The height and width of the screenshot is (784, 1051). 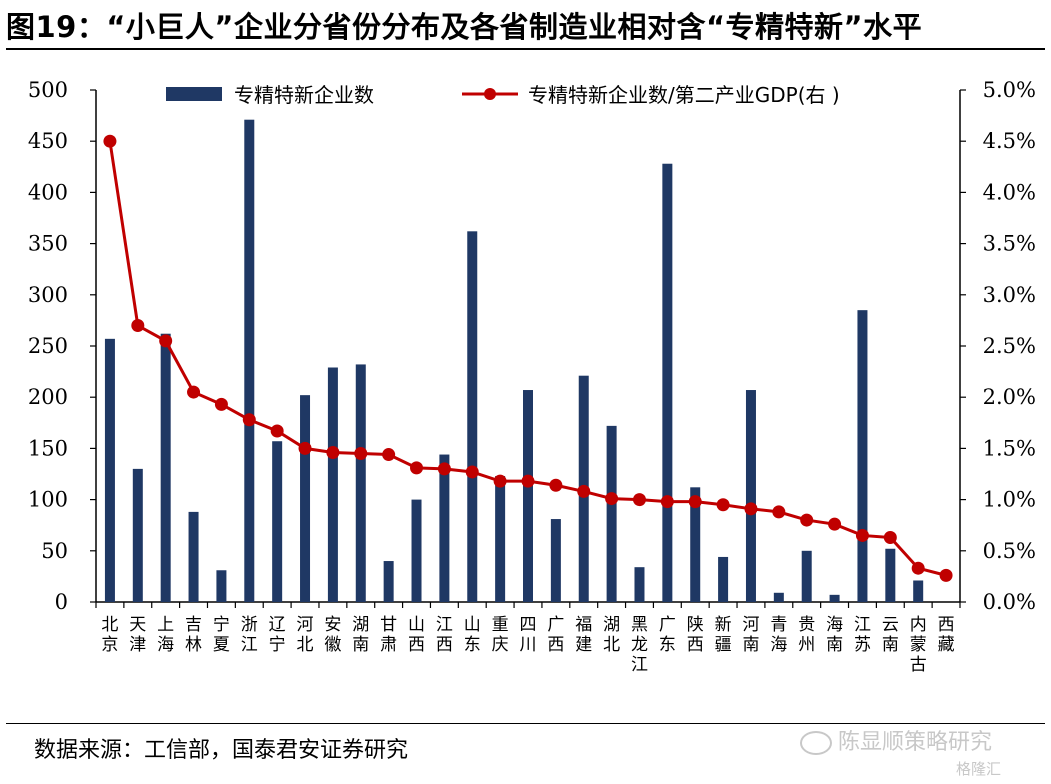 What do you see at coordinates (137, 625) in the screenshot?
I see `category-char: 天` at bounding box center [137, 625].